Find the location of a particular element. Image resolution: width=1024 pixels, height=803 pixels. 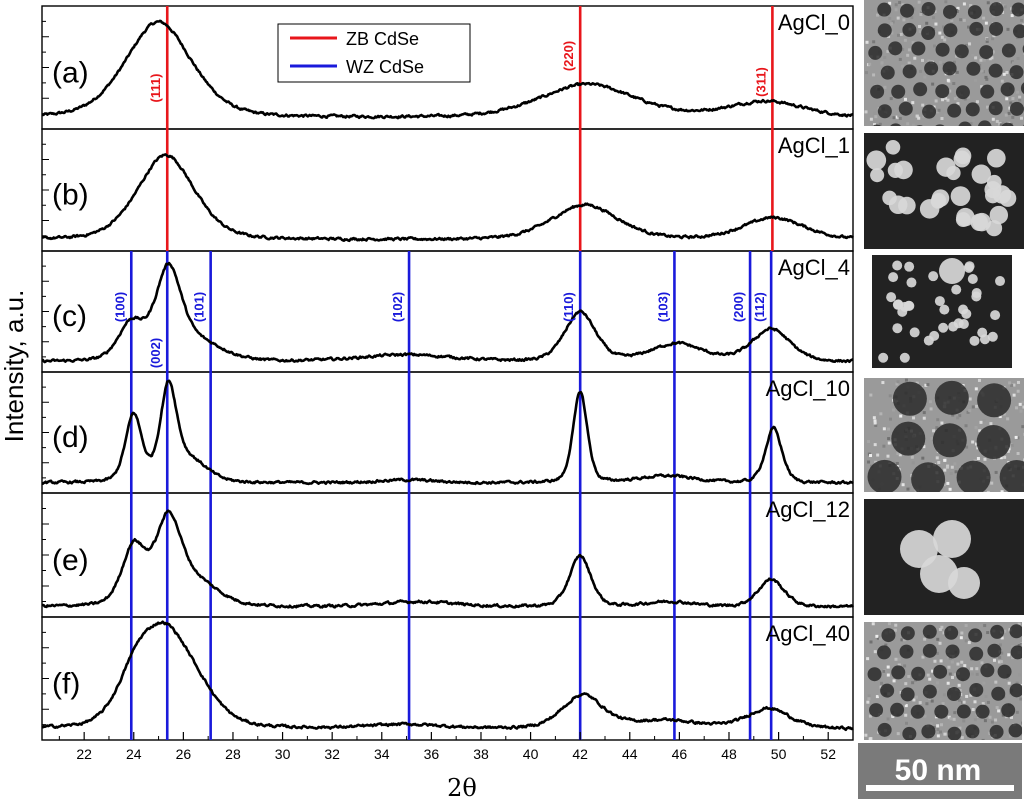

sample-label: AgCl_1 is located at coordinates (814, 145).